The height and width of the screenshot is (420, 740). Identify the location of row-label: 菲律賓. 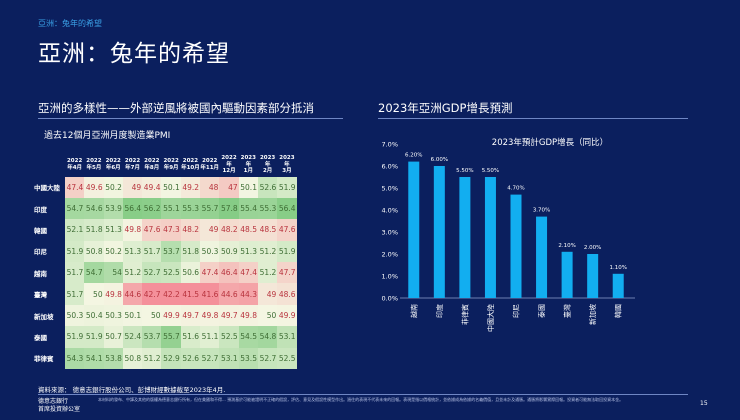
(44, 359).